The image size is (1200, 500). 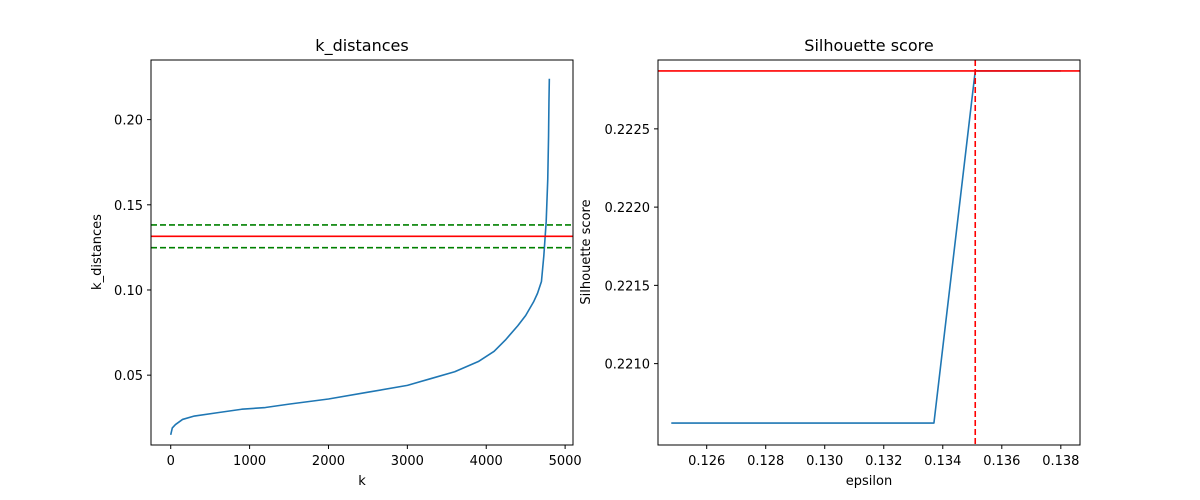 I want to click on silhouette-xtick-label-4: 0.134, so click(x=942, y=461).